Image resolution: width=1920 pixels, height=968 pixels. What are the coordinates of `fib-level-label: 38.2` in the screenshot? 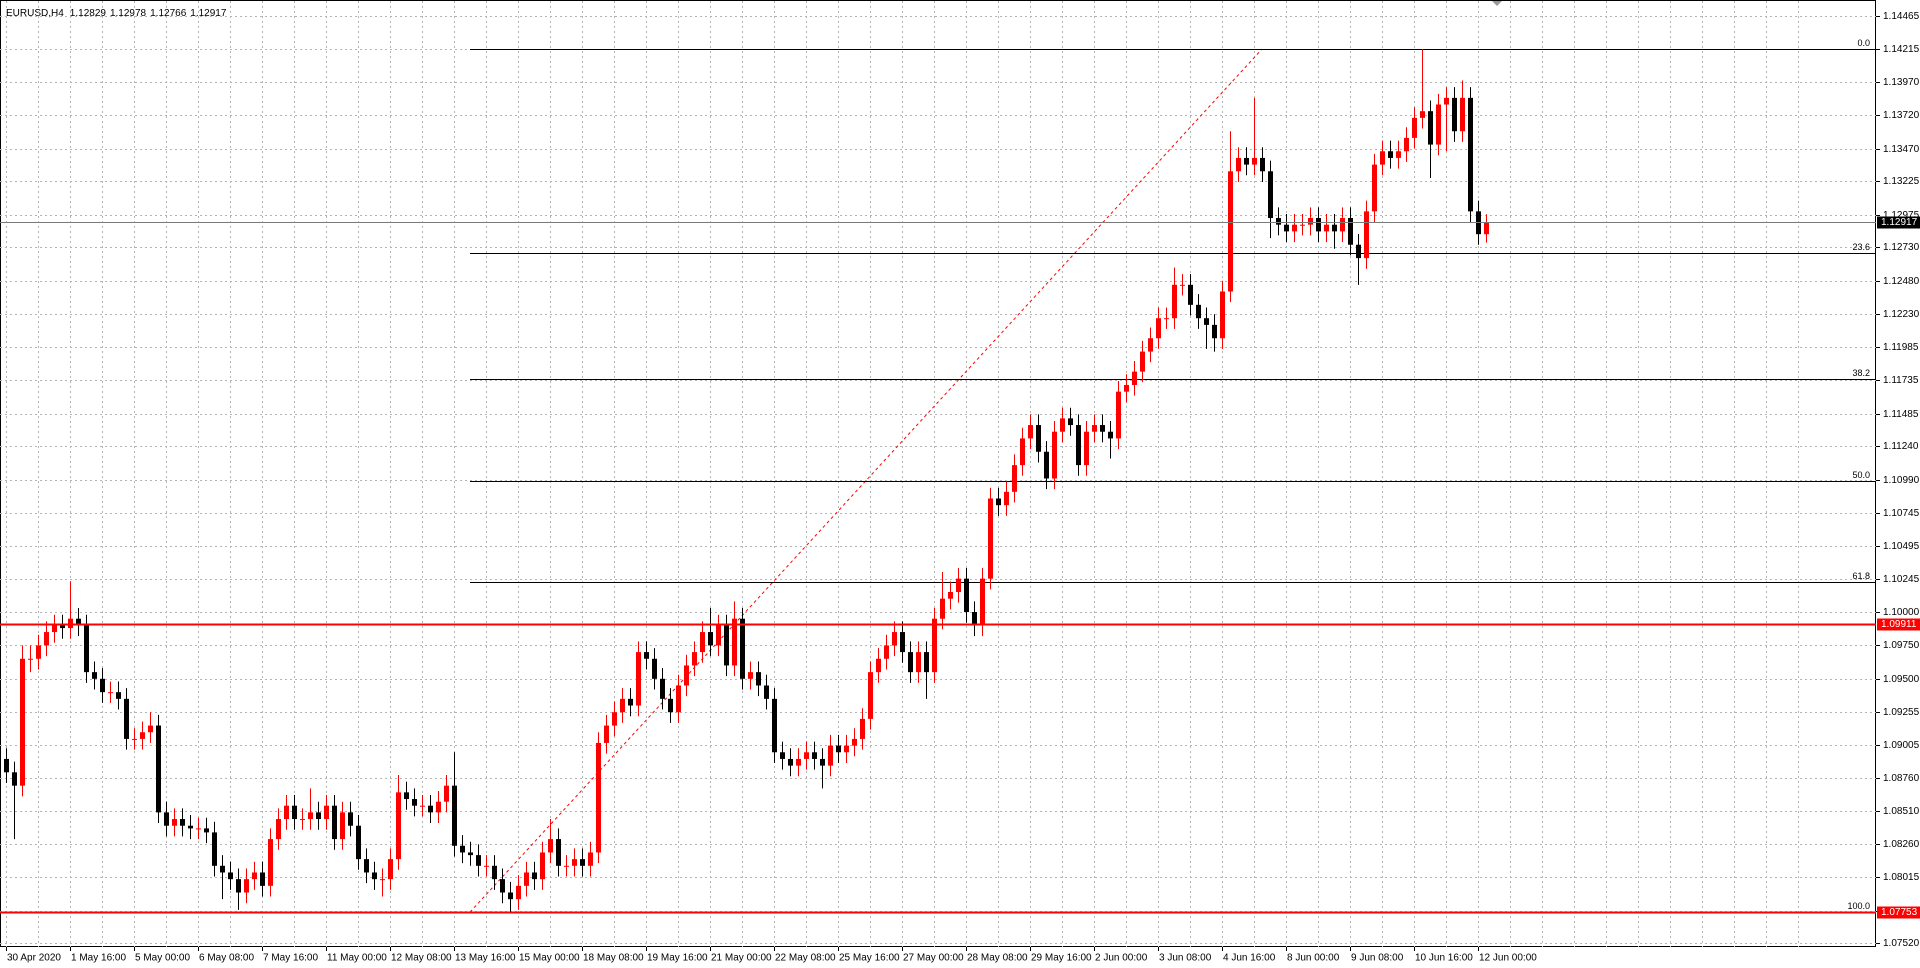 It's located at (1861, 373).